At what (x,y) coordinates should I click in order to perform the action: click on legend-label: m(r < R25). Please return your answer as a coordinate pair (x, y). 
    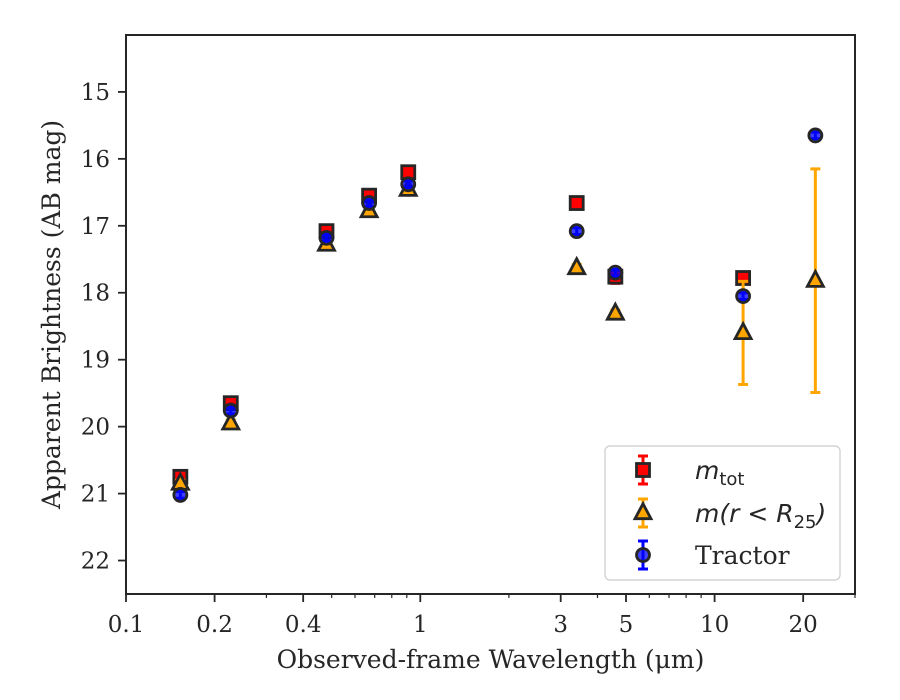
    Looking at the image, I should click on (760, 516).